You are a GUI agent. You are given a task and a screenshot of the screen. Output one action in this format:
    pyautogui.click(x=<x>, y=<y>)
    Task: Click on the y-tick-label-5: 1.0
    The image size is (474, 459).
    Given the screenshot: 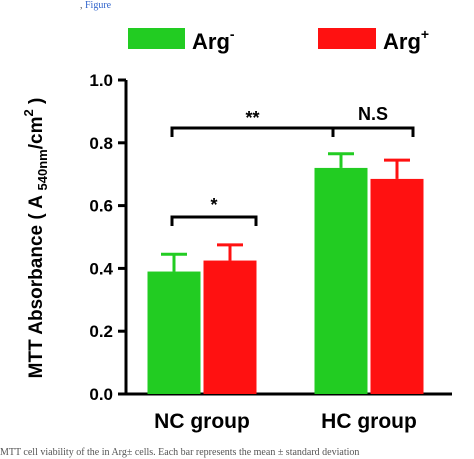 What is the action you would take?
    pyautogui.click(x=101, y=80)
    